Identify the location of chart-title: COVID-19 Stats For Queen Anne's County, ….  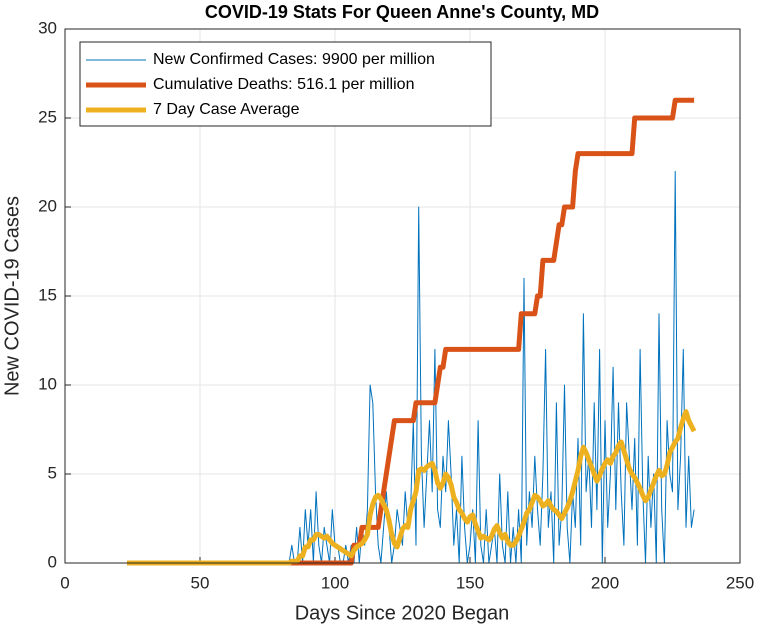
(402, 12).